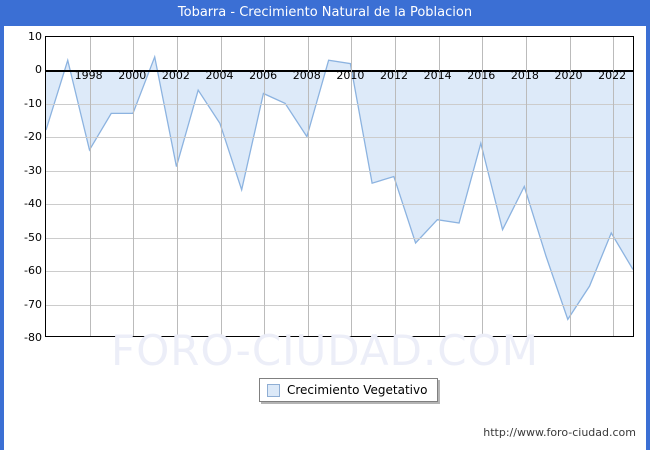 This screenshot has height=450, width=650. I want to click on y-tick-label: -50, so click(33, 237).